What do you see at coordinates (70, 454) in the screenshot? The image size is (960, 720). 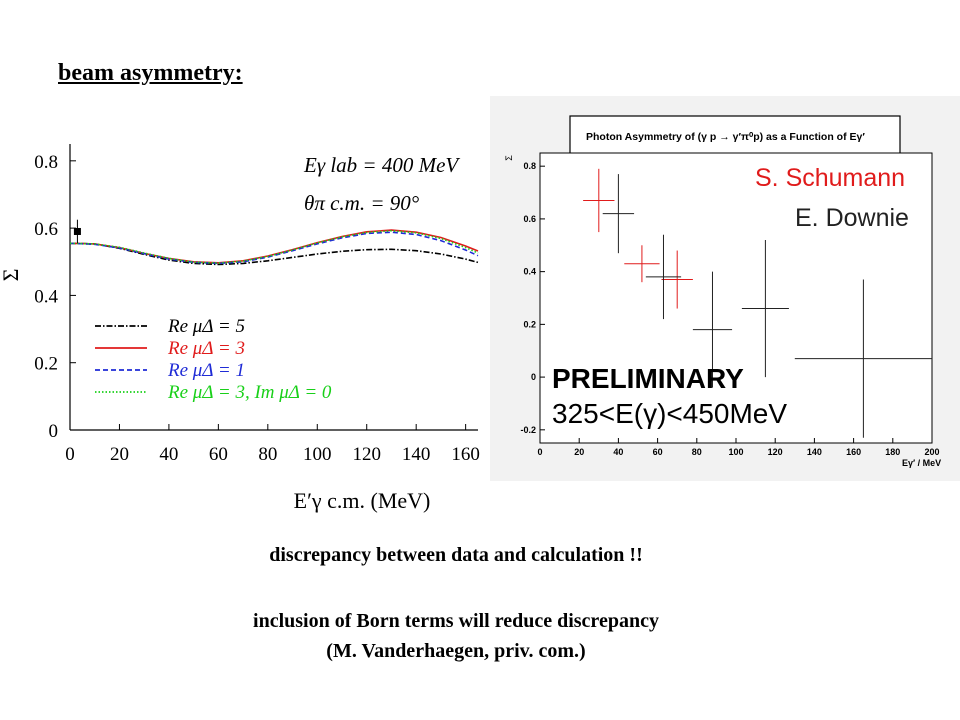 I see `left-chart-x-tick-label: 0` at bounding box center [70, 454].